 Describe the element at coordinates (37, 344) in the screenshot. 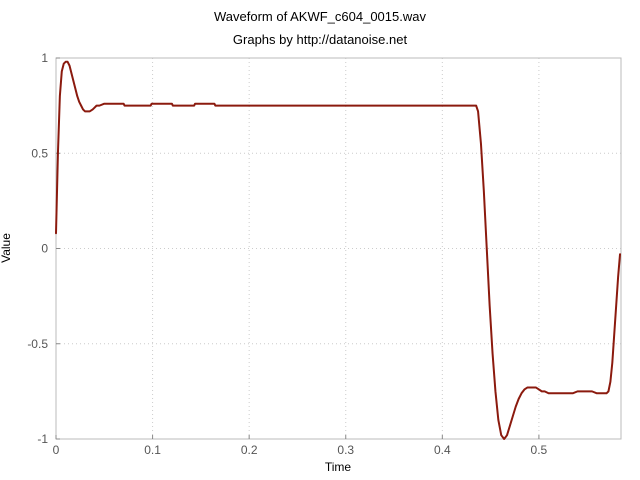

I see `y-tick-label: -0.5` at that location.